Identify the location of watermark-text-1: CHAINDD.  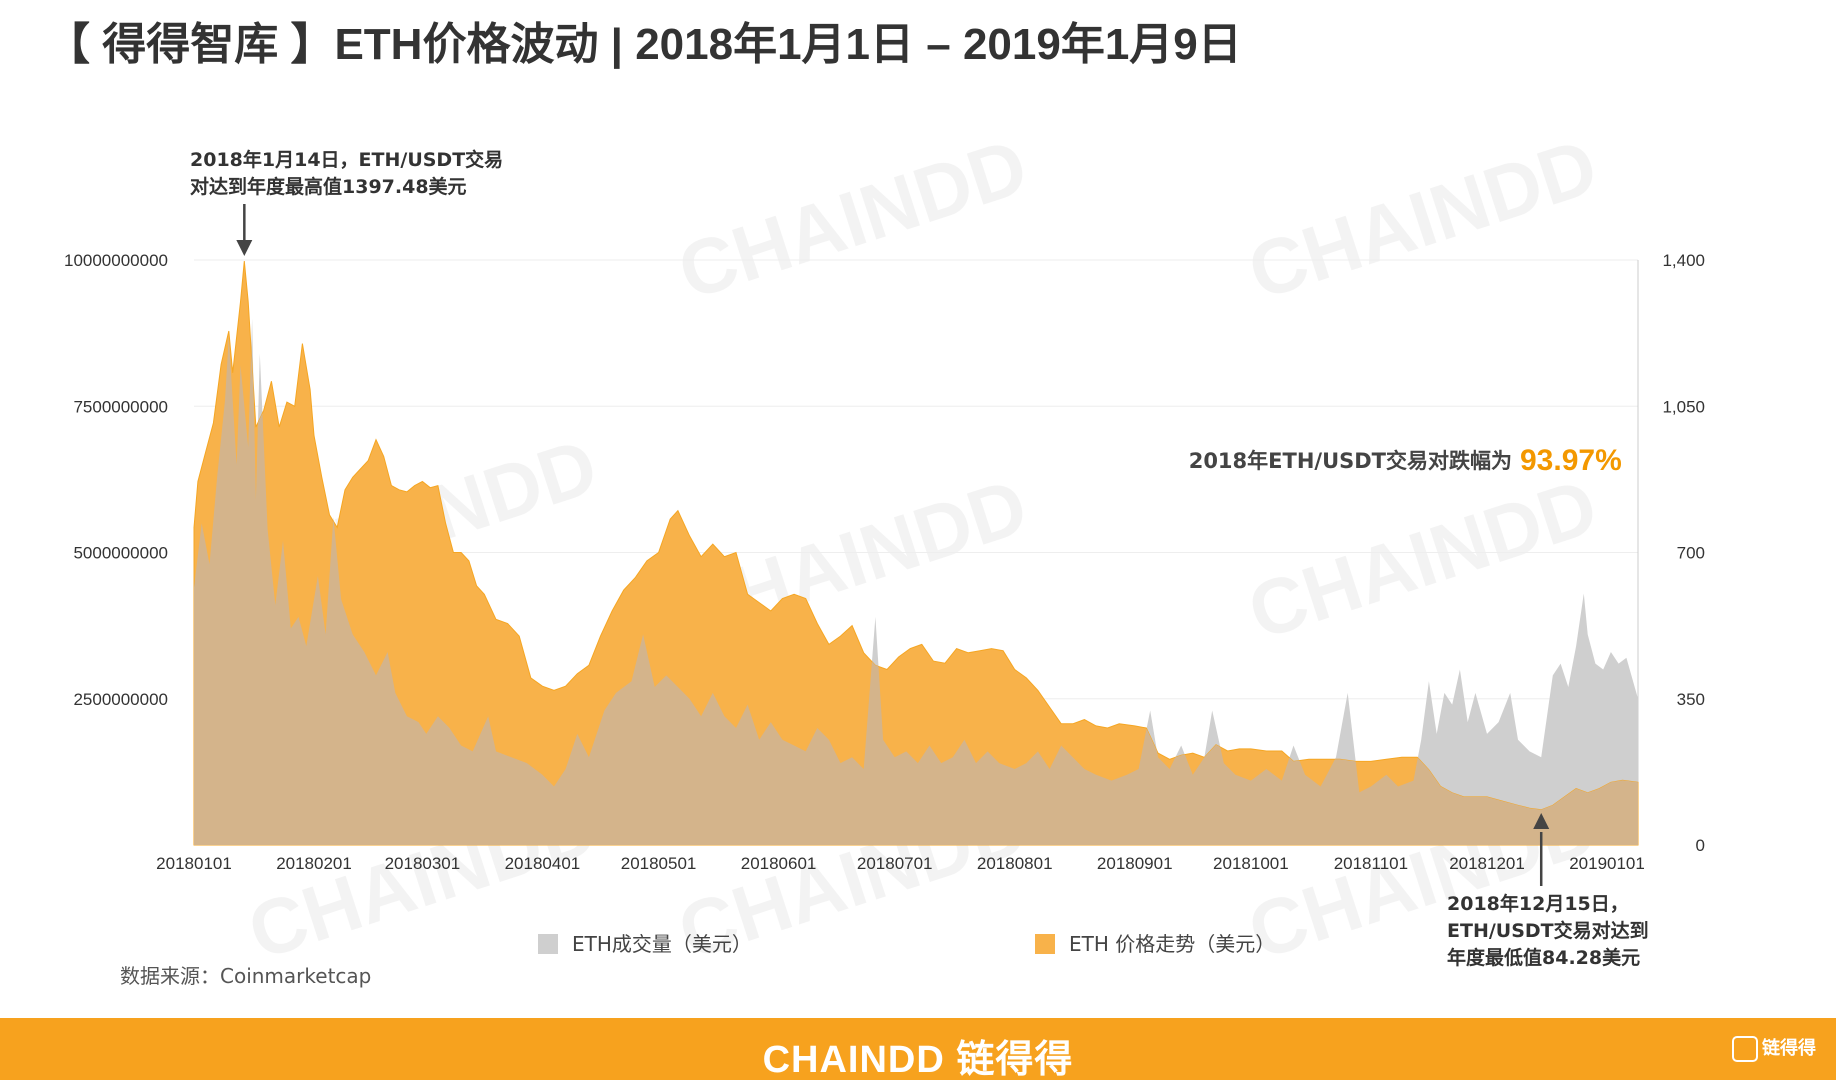
(1422, 218).